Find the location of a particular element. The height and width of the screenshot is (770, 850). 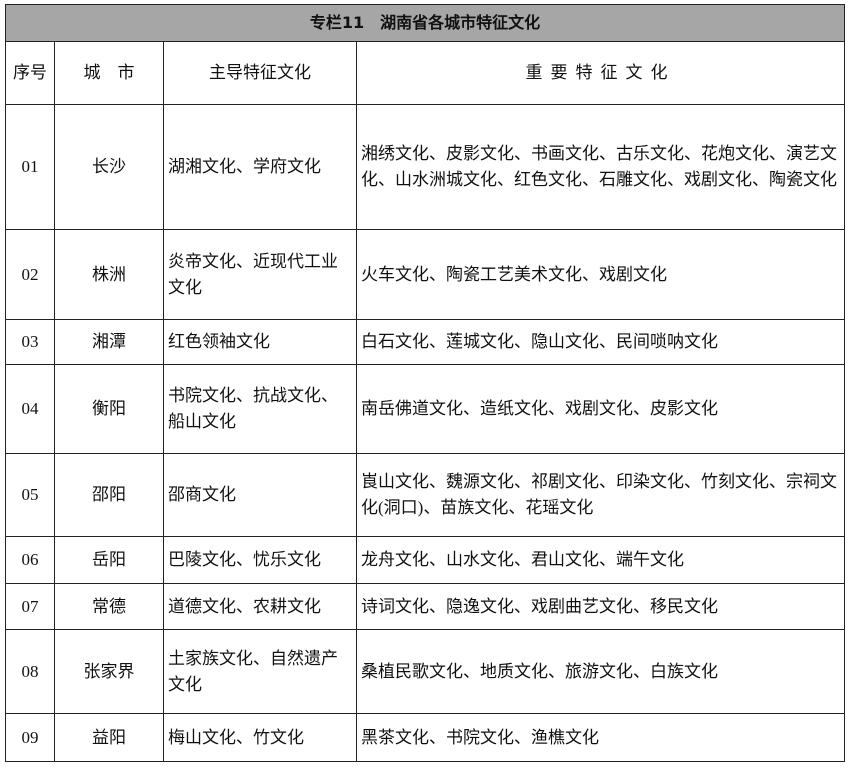

row-index: 05 is located at coordinates (30, 495).